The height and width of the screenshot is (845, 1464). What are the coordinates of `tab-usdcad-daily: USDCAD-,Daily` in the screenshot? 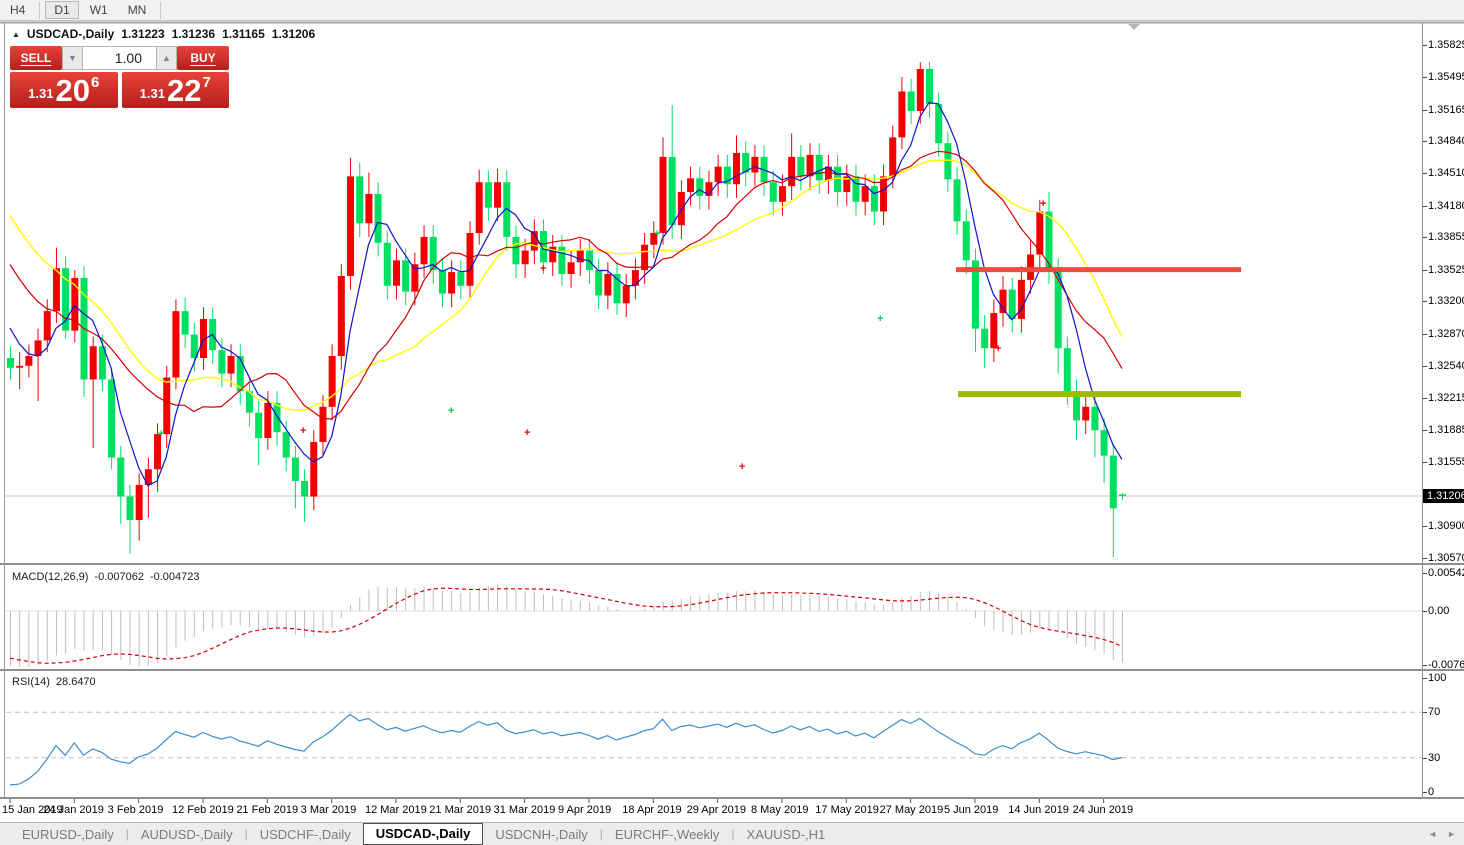 It's located at (423, 834).